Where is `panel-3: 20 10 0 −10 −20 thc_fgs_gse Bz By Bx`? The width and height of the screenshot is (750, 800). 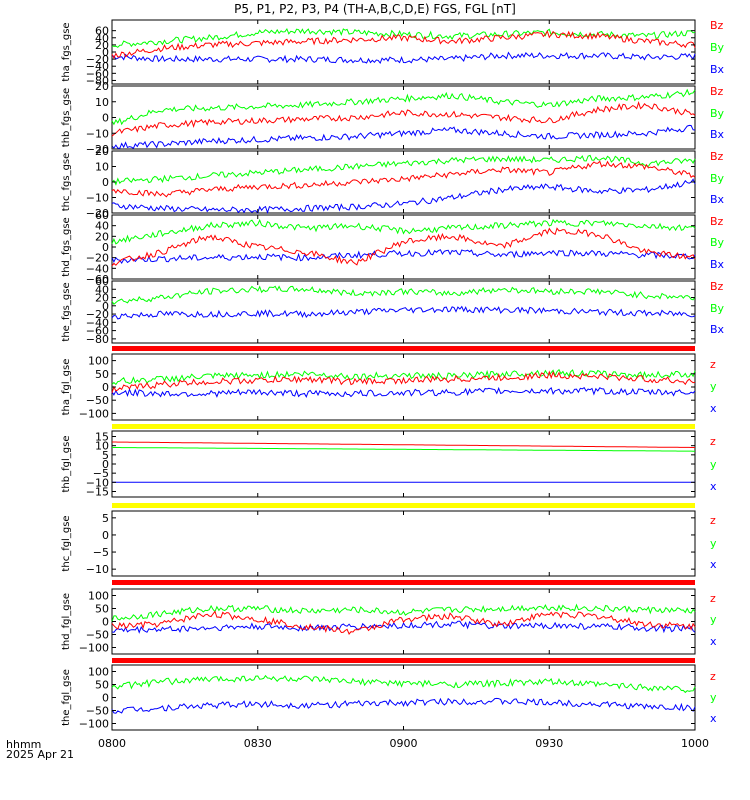 panel-3: 20 10 0 −10 −20 thc_fgs_gse Bz By Bx is located at coordinates (393, 182).